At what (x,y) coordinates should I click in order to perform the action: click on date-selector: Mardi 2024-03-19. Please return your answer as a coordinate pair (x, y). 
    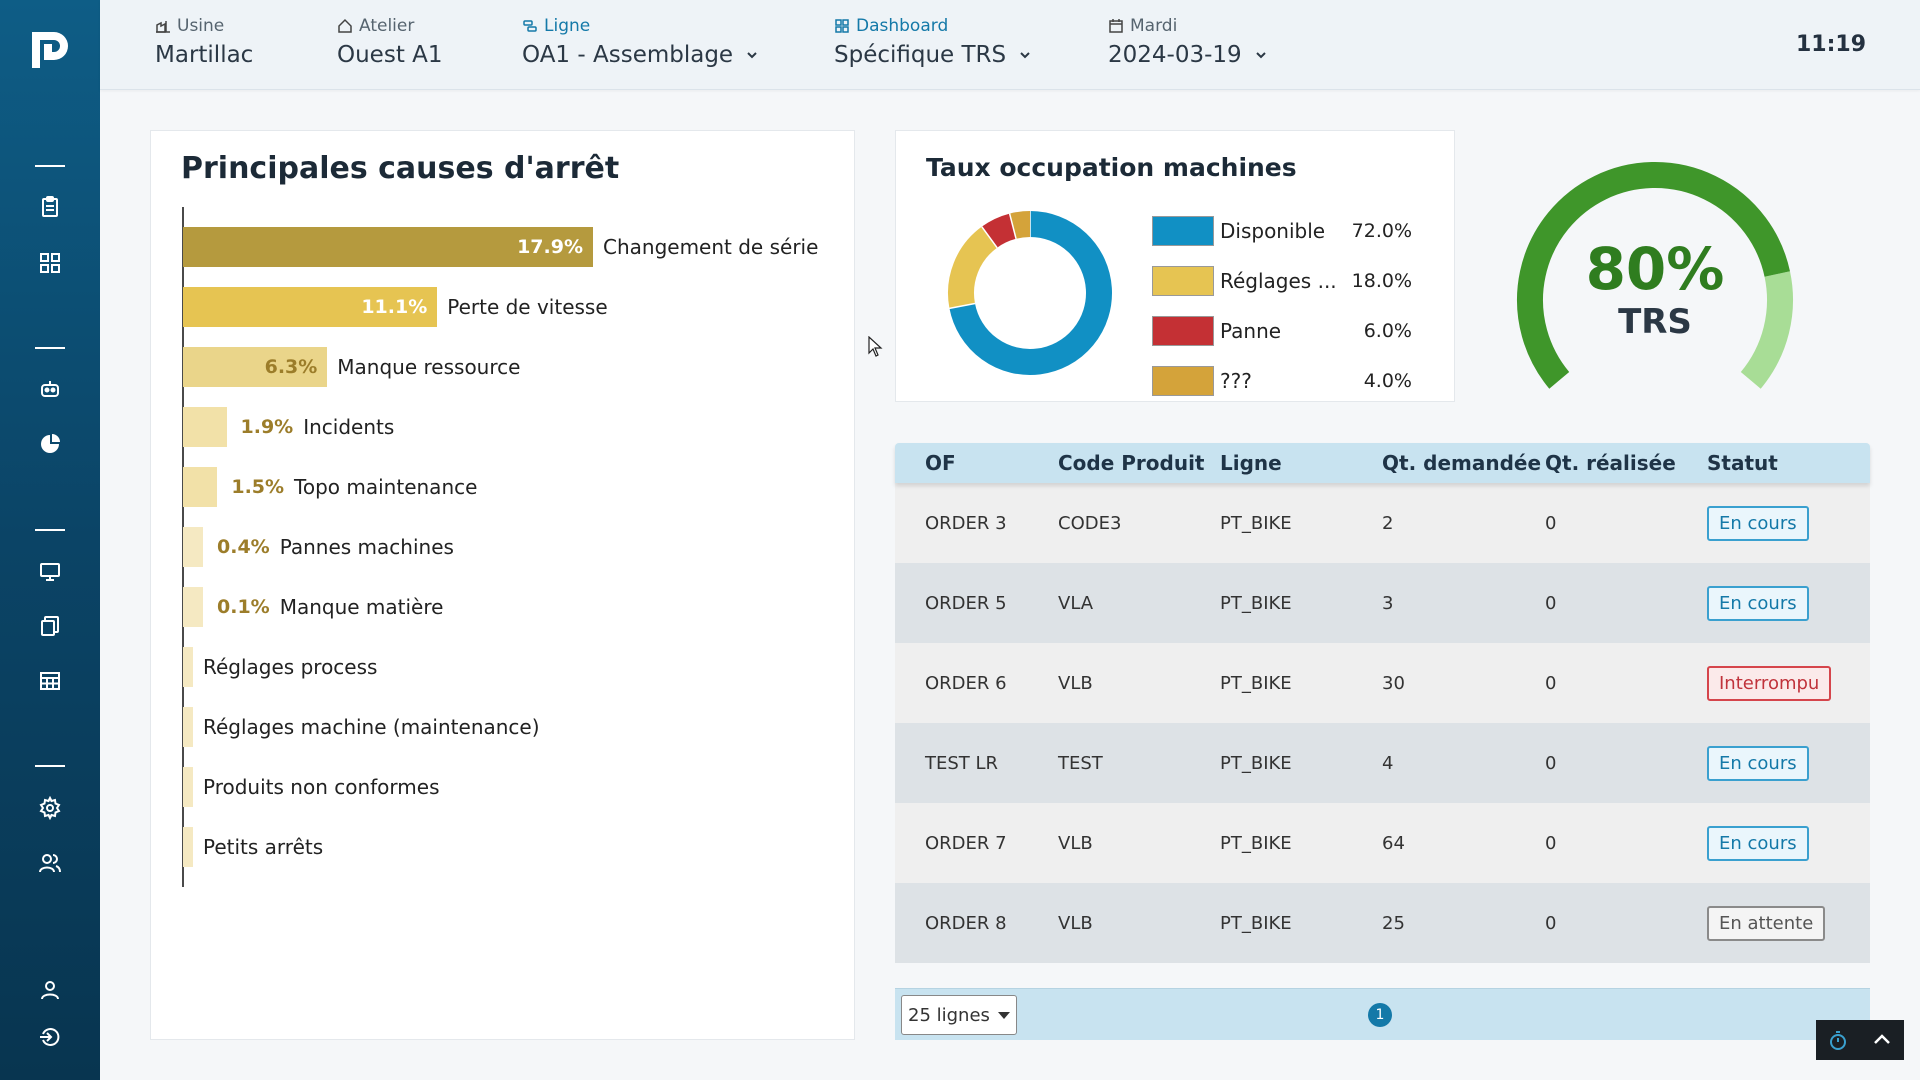
    Looking at the image, I should click on (1188, 42).